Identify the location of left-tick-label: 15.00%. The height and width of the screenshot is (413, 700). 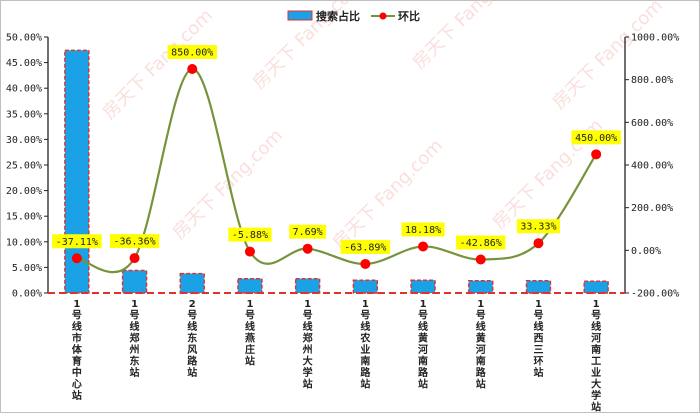
(24, 217).